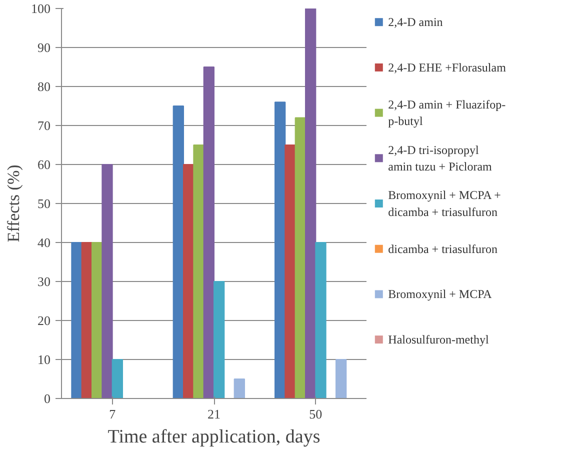 The image size is (581, 472). Describe the element at coordinates (214, 437) in the screenshot. I see `x-axis-title: Time after application, days` at that location.